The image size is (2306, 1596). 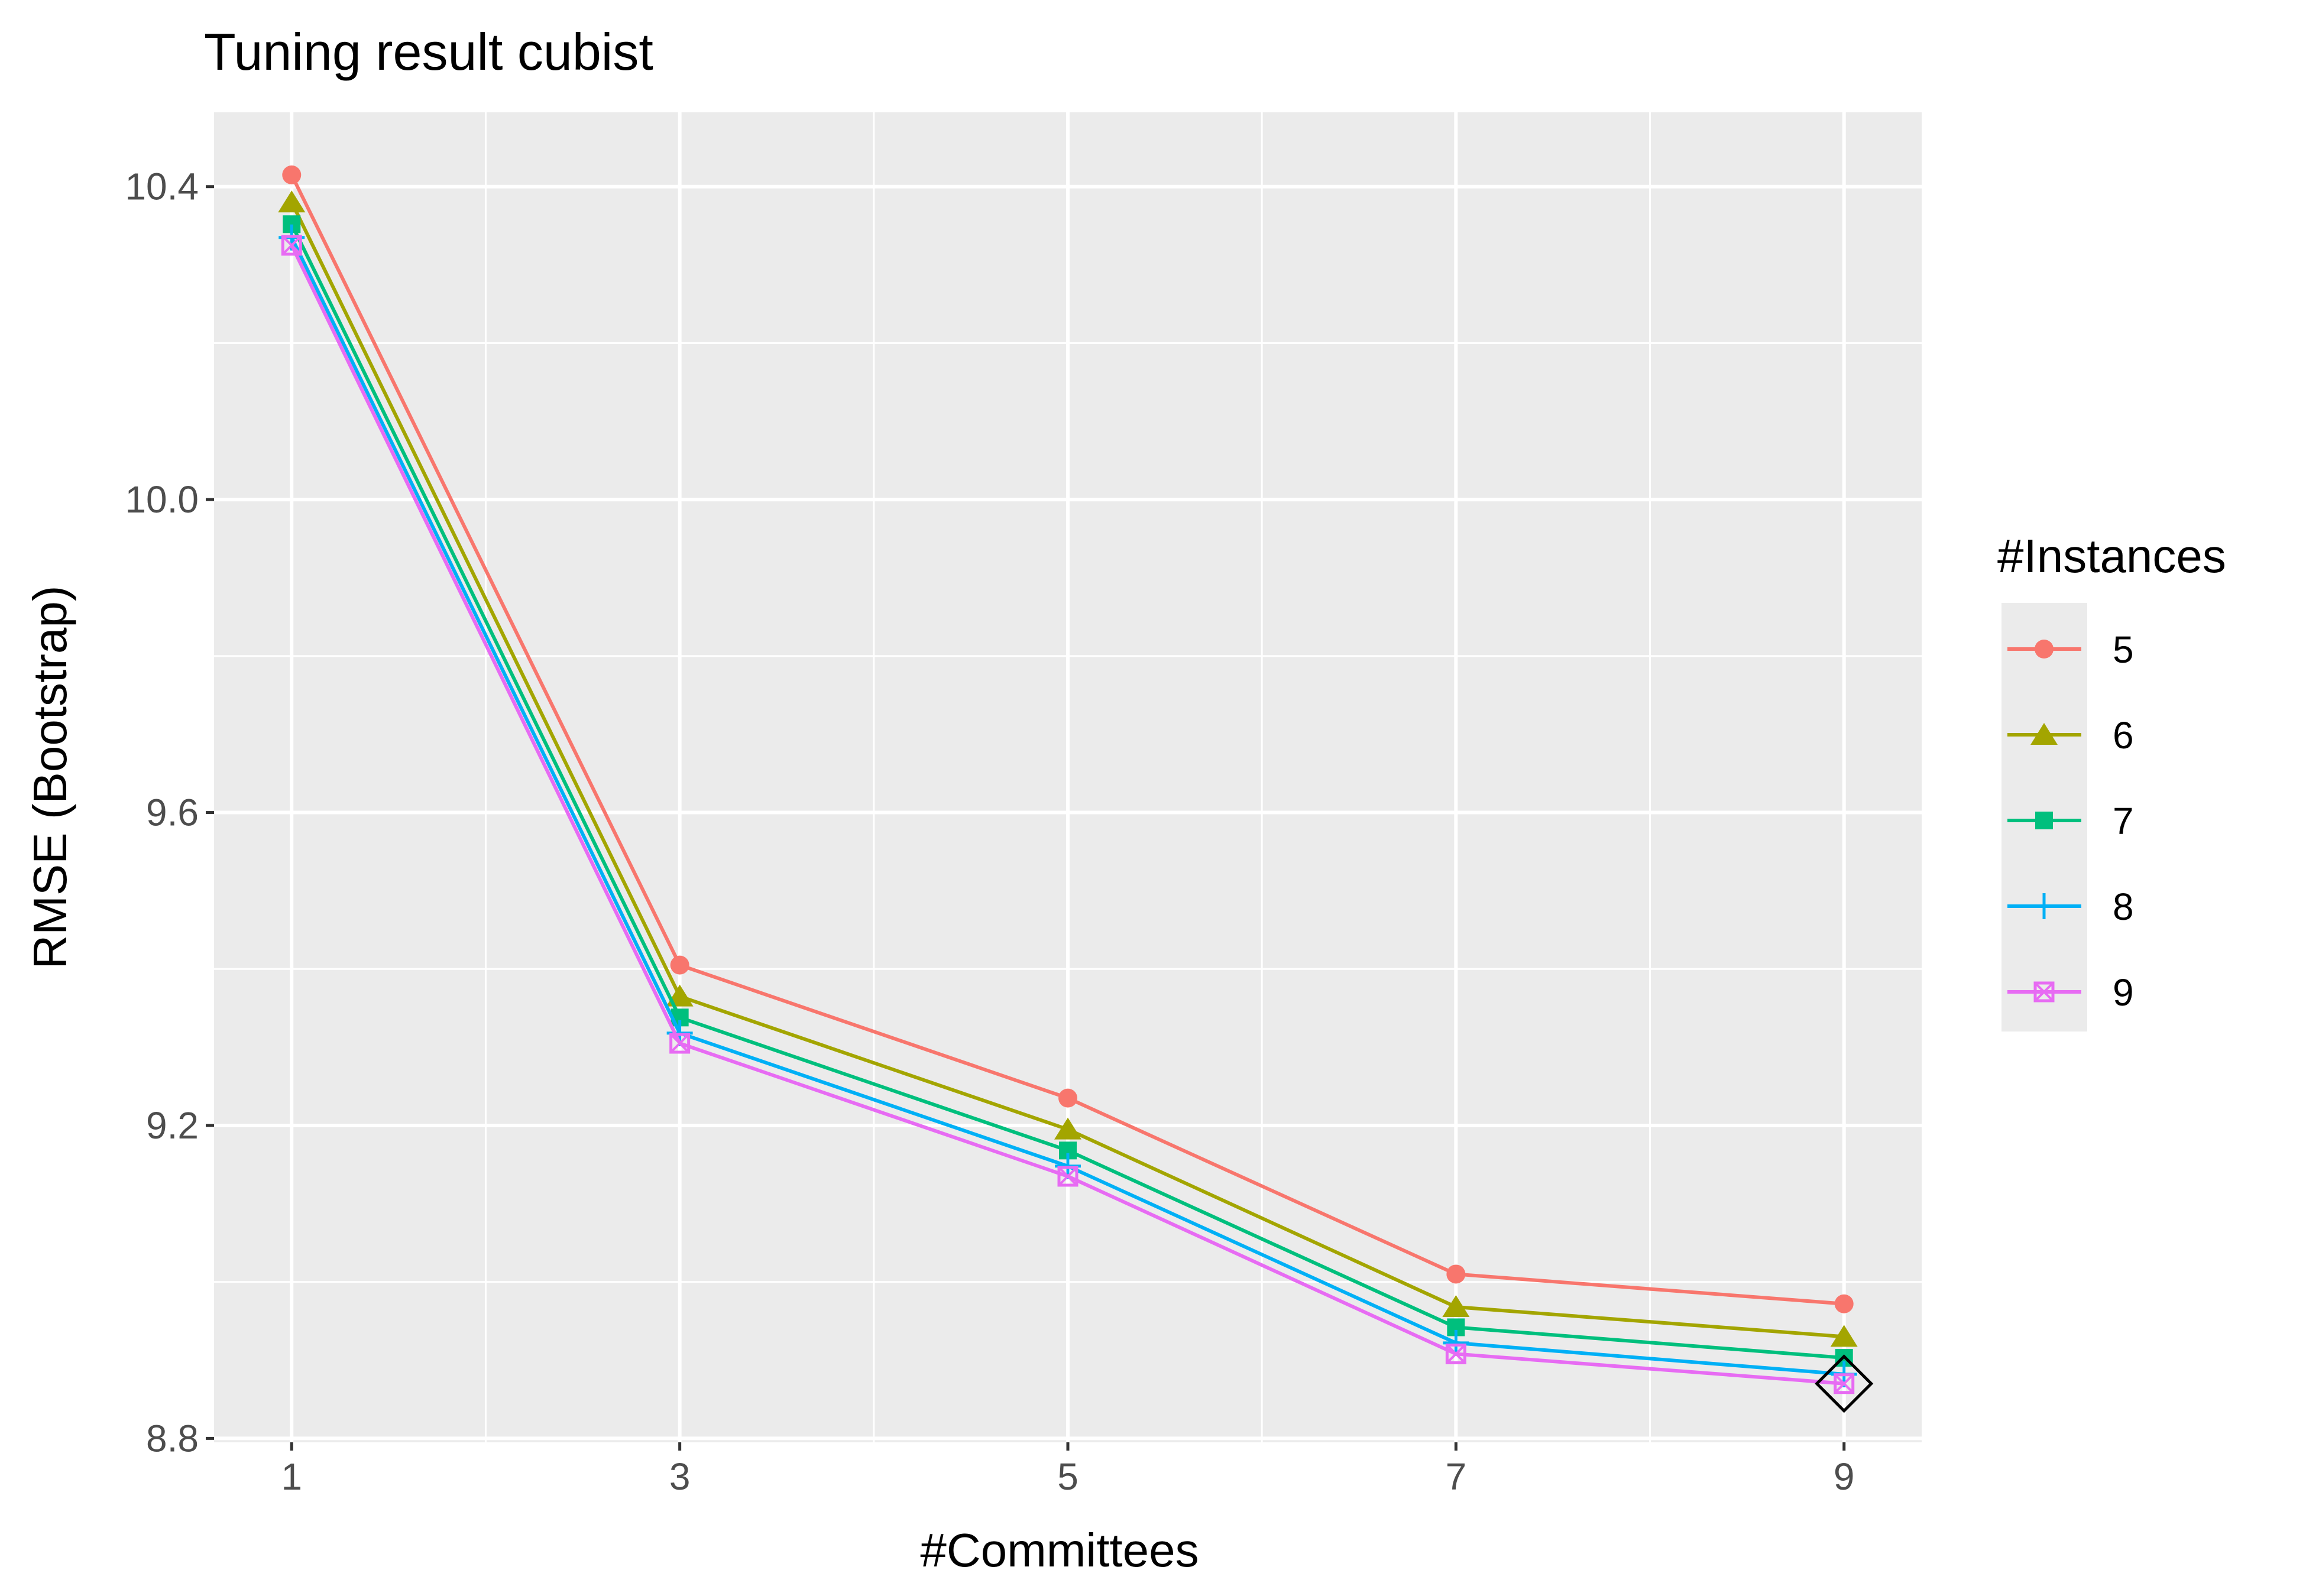 I want to click on legend-title: #Instances, so click(x=2111, y=556).